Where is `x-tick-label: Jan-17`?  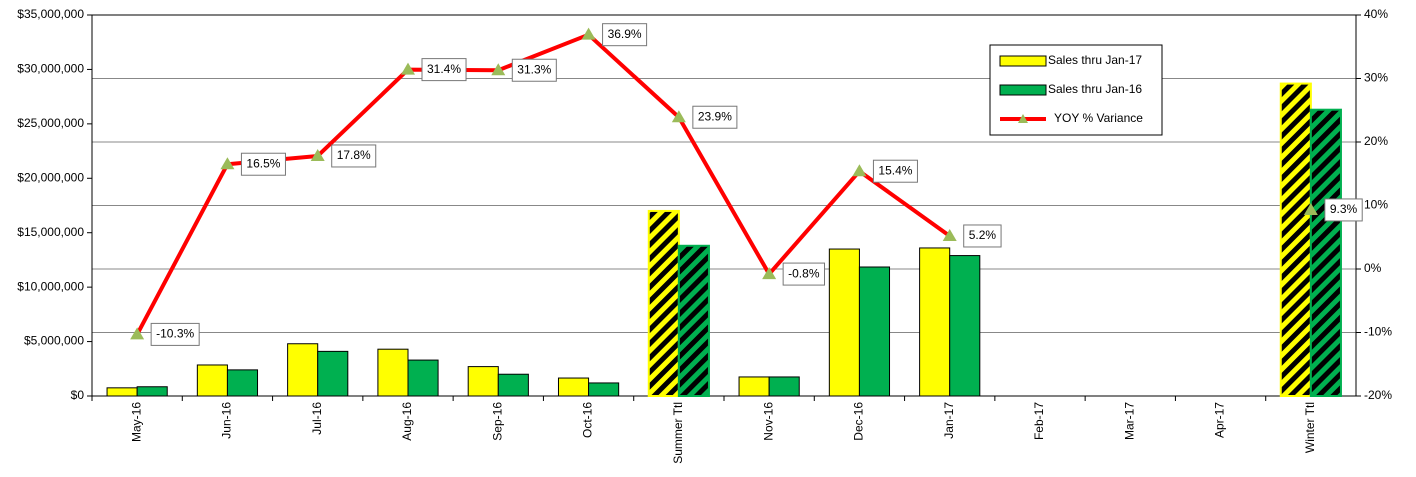
x-tick-label: Jan-17 is located at coordinates (949, 420).